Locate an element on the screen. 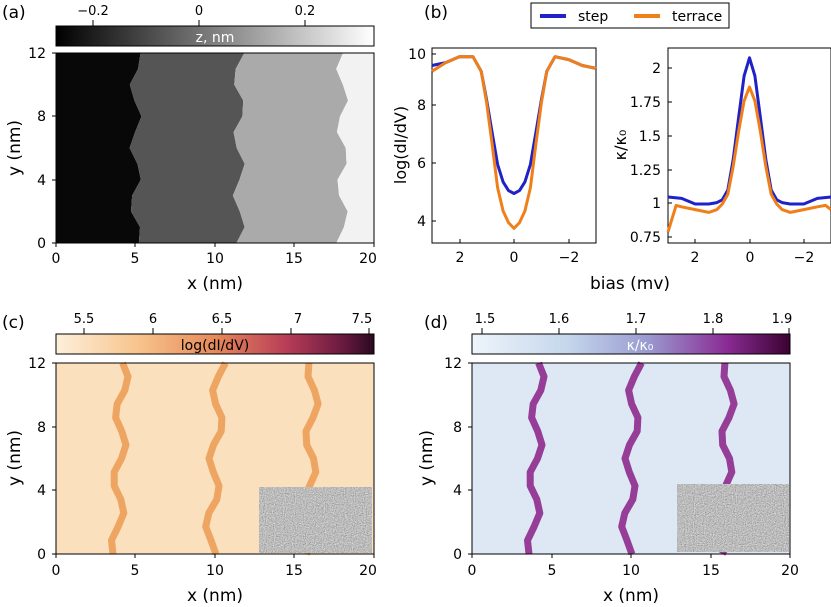  colorbar-c-tick-label: 6.5 is located at coordinates (222, 319).